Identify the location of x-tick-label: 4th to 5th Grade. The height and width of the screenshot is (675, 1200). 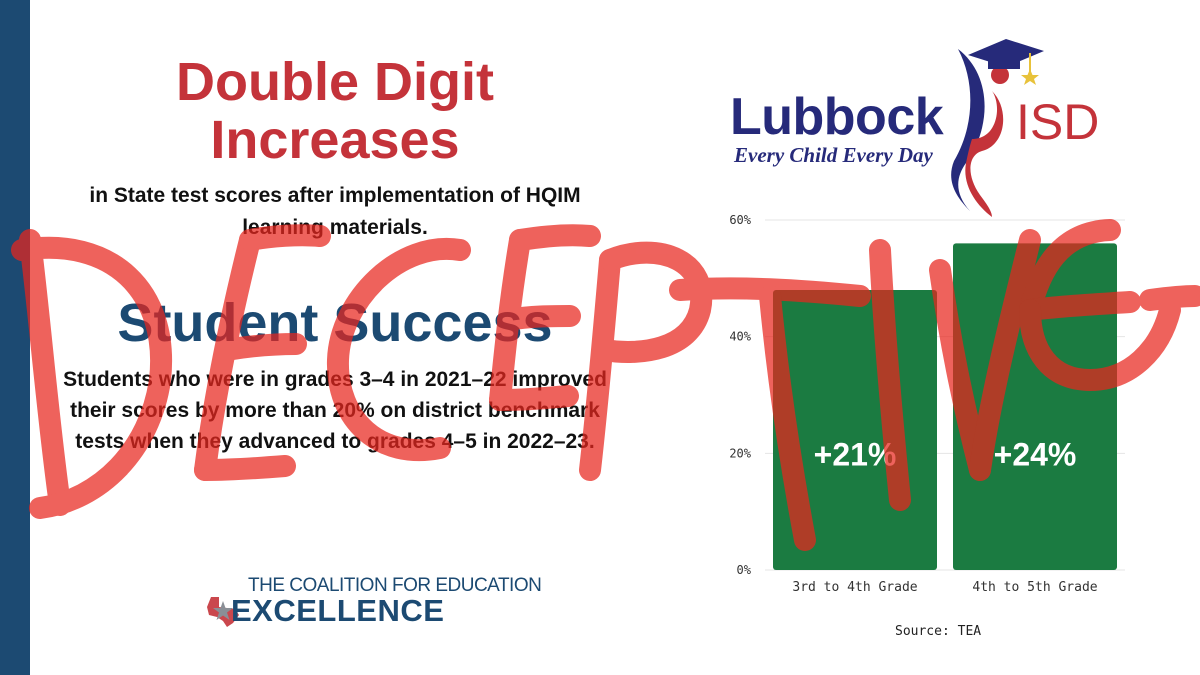
(1034, 587).